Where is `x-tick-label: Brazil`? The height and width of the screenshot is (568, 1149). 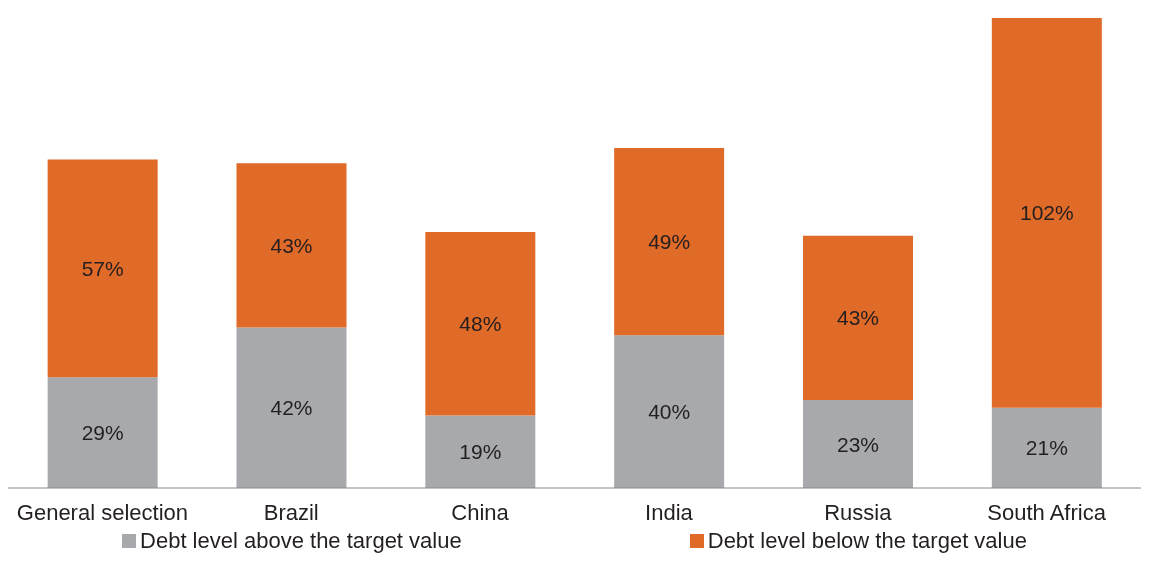
x-tick-label: Brazil is located at coordinates (291, 512).